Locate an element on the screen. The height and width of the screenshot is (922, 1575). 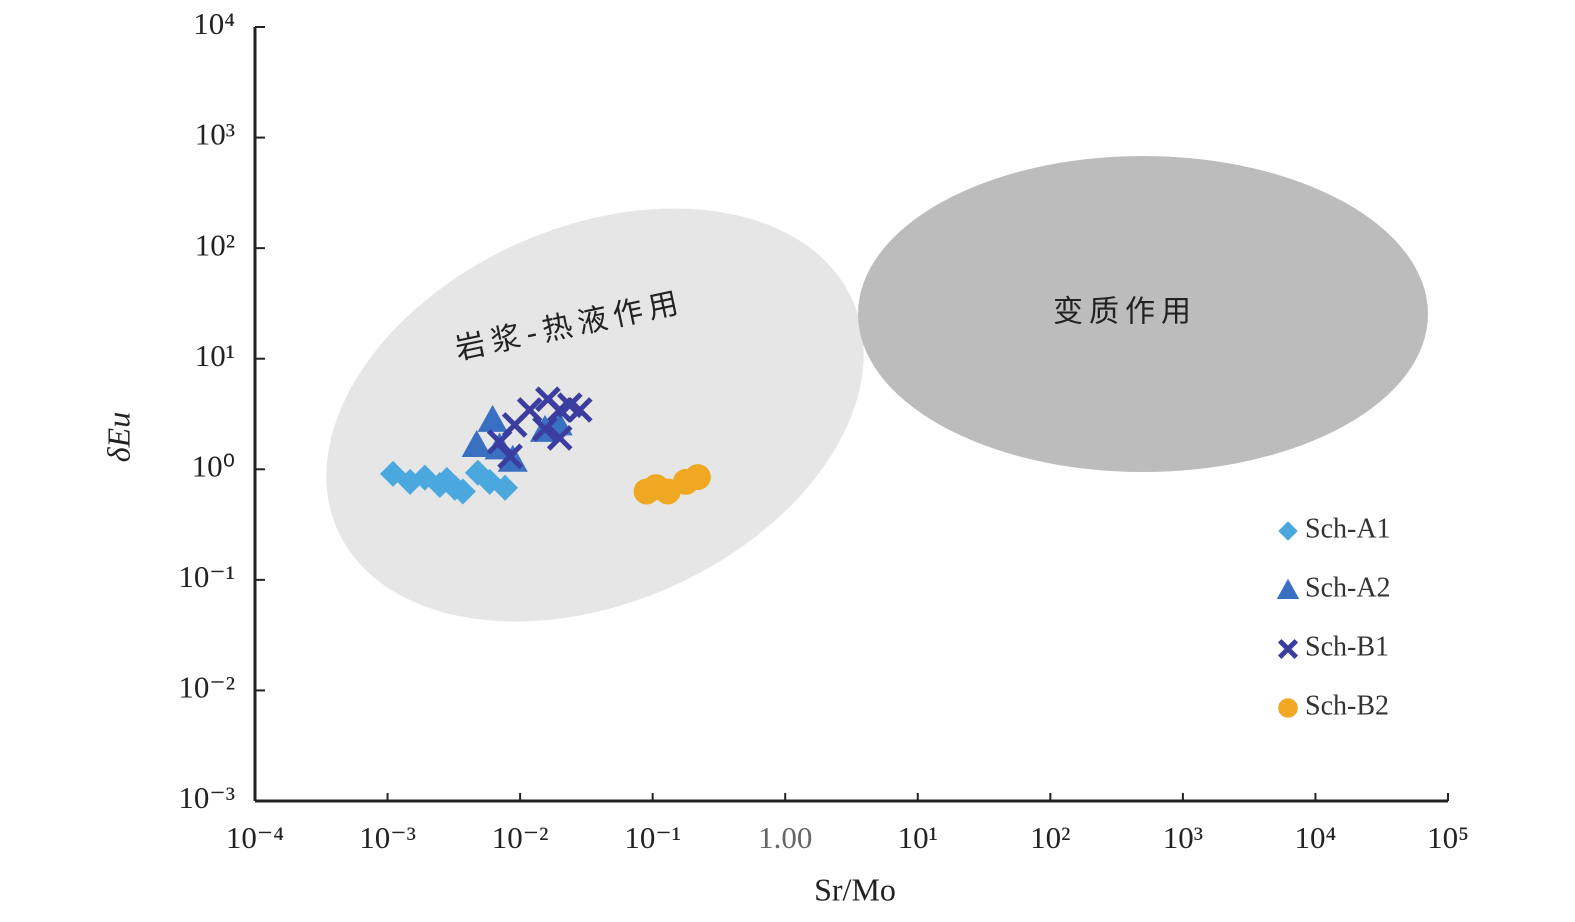
x-tick-label: 10⁻¹ is located at coordinates (652, 837).